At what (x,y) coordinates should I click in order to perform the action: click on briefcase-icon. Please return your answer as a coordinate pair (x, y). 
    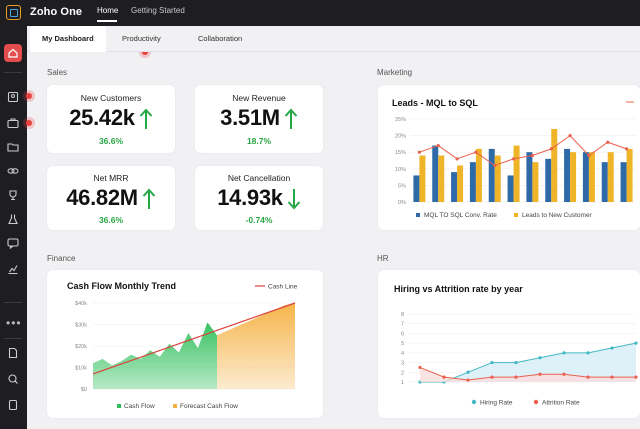
    Looking at the image, I should click on (13, 123).